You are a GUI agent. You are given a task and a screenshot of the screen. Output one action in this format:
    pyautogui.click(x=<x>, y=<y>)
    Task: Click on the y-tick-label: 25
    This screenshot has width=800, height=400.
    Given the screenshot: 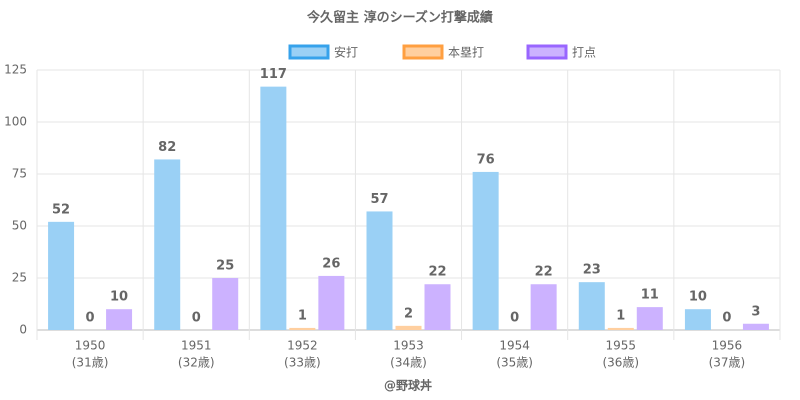 What is the action you would take?
    pyautogui.click(x=19, y=278)
    